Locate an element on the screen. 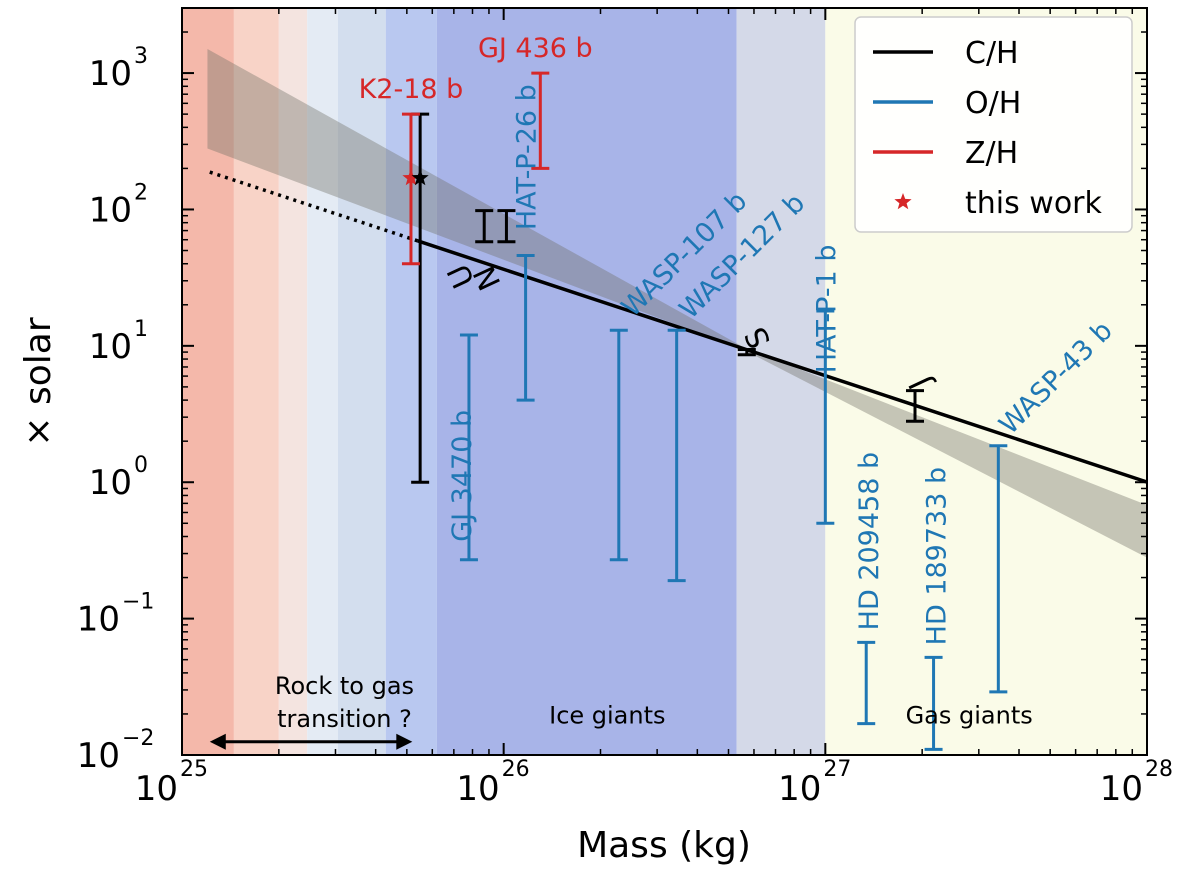  region-label: Rock to gas is located at coordinates (344, 686).